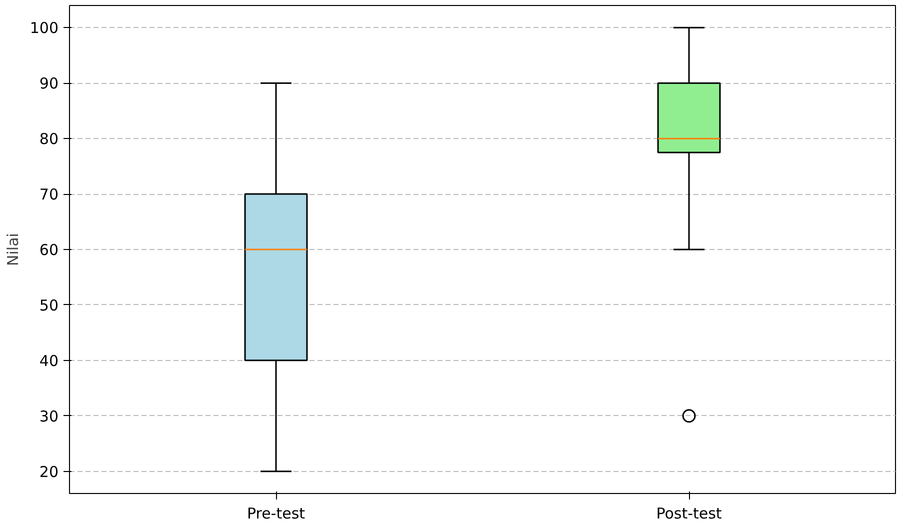  Describe the element at coordinates (13, 249) in the screenshot. I see `y-axis-title: Nilai` at that location.